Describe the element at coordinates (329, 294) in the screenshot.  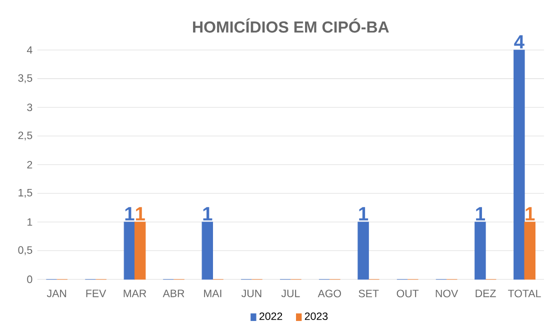
I see `x-tick-label: AGO` at that location.